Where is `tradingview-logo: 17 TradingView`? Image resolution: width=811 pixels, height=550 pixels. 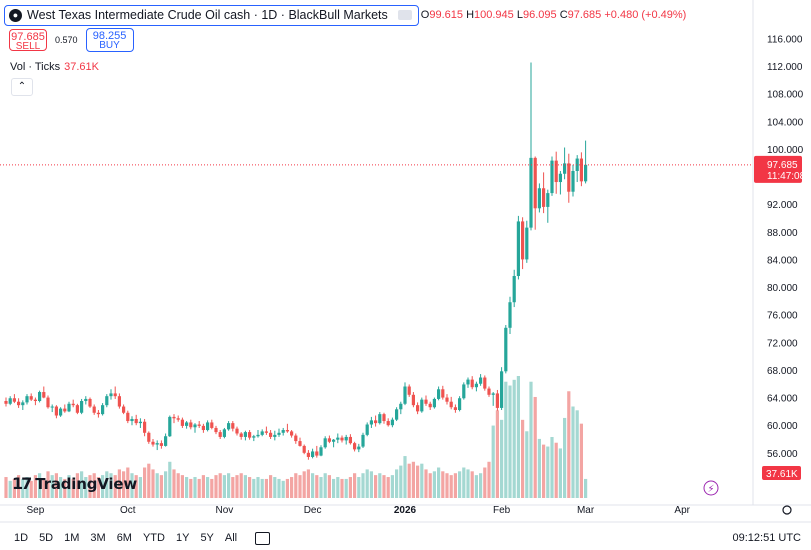 tradingview-logo: 17 TradingView is located at coordinates (74, 483).